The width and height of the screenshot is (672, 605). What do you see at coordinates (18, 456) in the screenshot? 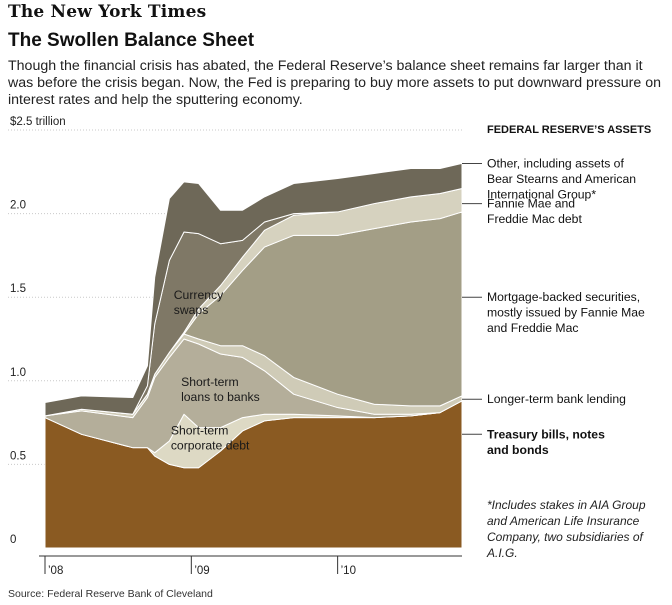
I see `y-tick-label: 0.5` at bounding box center [18, 456].